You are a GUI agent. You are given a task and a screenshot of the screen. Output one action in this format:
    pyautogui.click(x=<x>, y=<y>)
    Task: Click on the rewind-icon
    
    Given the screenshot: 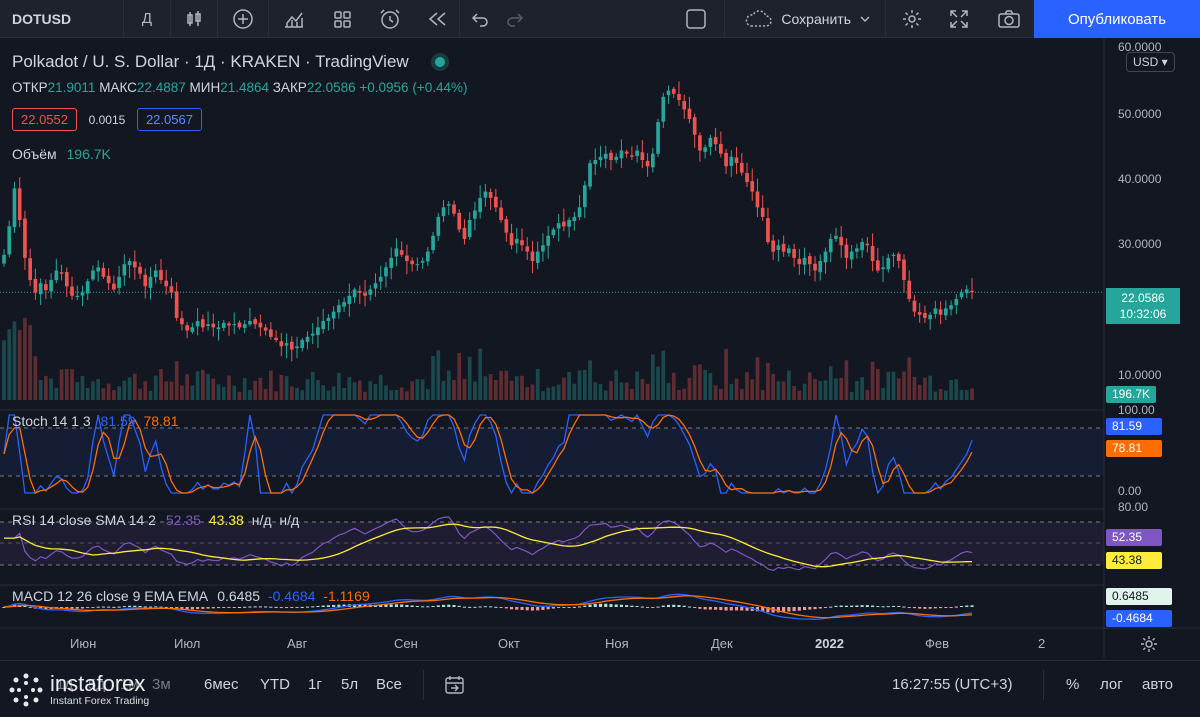 What is the action you would take?
    pyautogui.click(x=437, y=18)
    